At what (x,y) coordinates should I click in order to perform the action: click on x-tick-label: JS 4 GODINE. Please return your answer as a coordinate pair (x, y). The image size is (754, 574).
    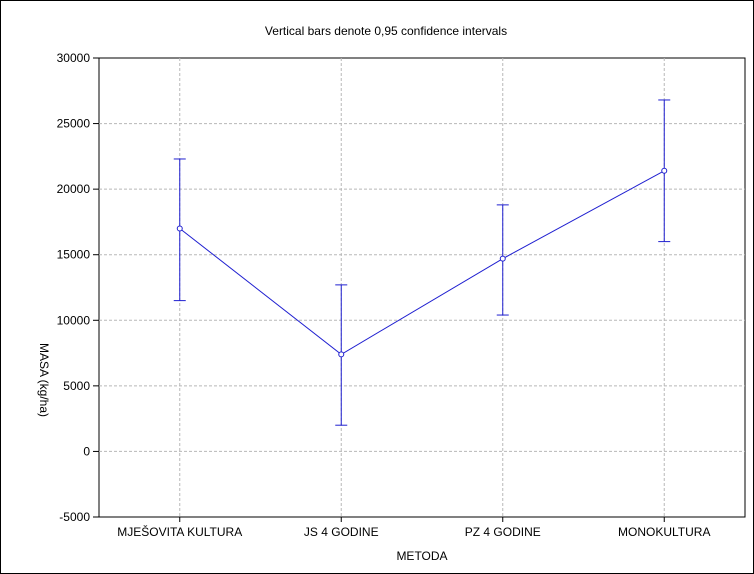
    Looking at the image, I should click on (341, 532).